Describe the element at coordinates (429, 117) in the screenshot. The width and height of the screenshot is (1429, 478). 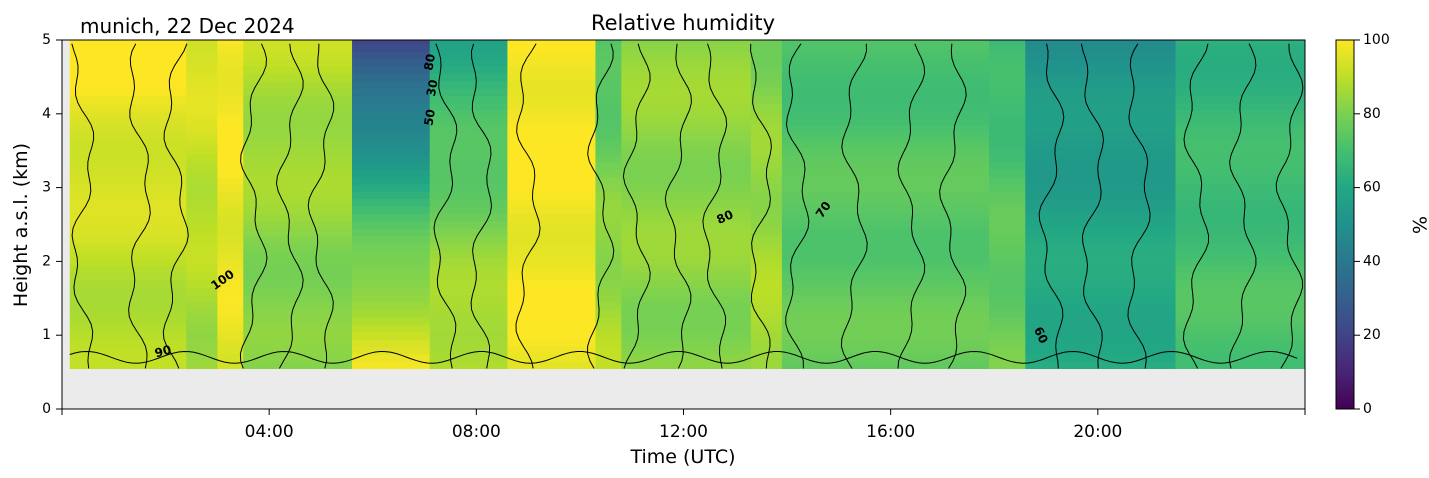
I see `contour-label: 50` at that location.